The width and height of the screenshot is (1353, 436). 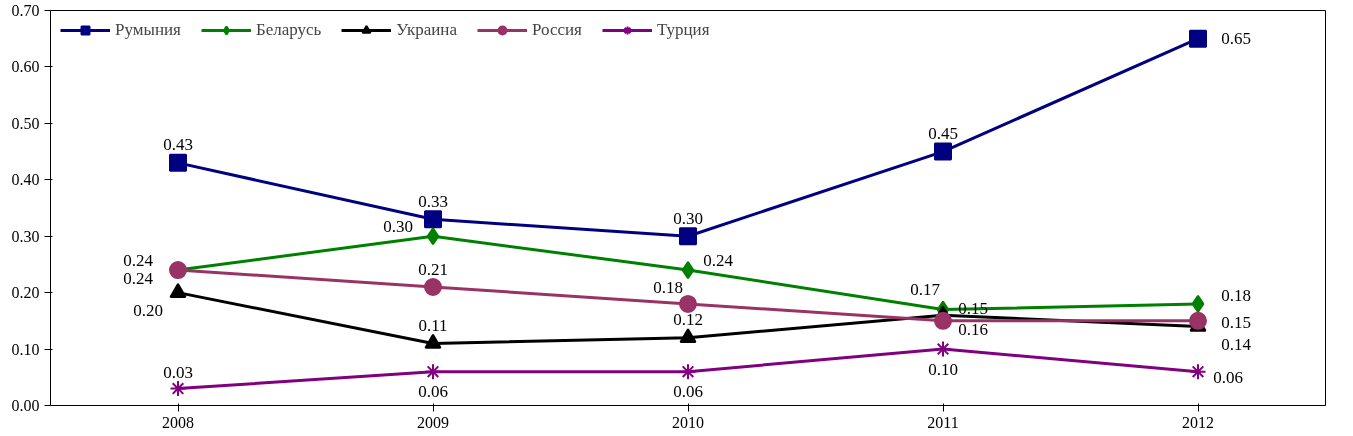 I want to click on data-label: 0.12, so click(x=688, y=320).